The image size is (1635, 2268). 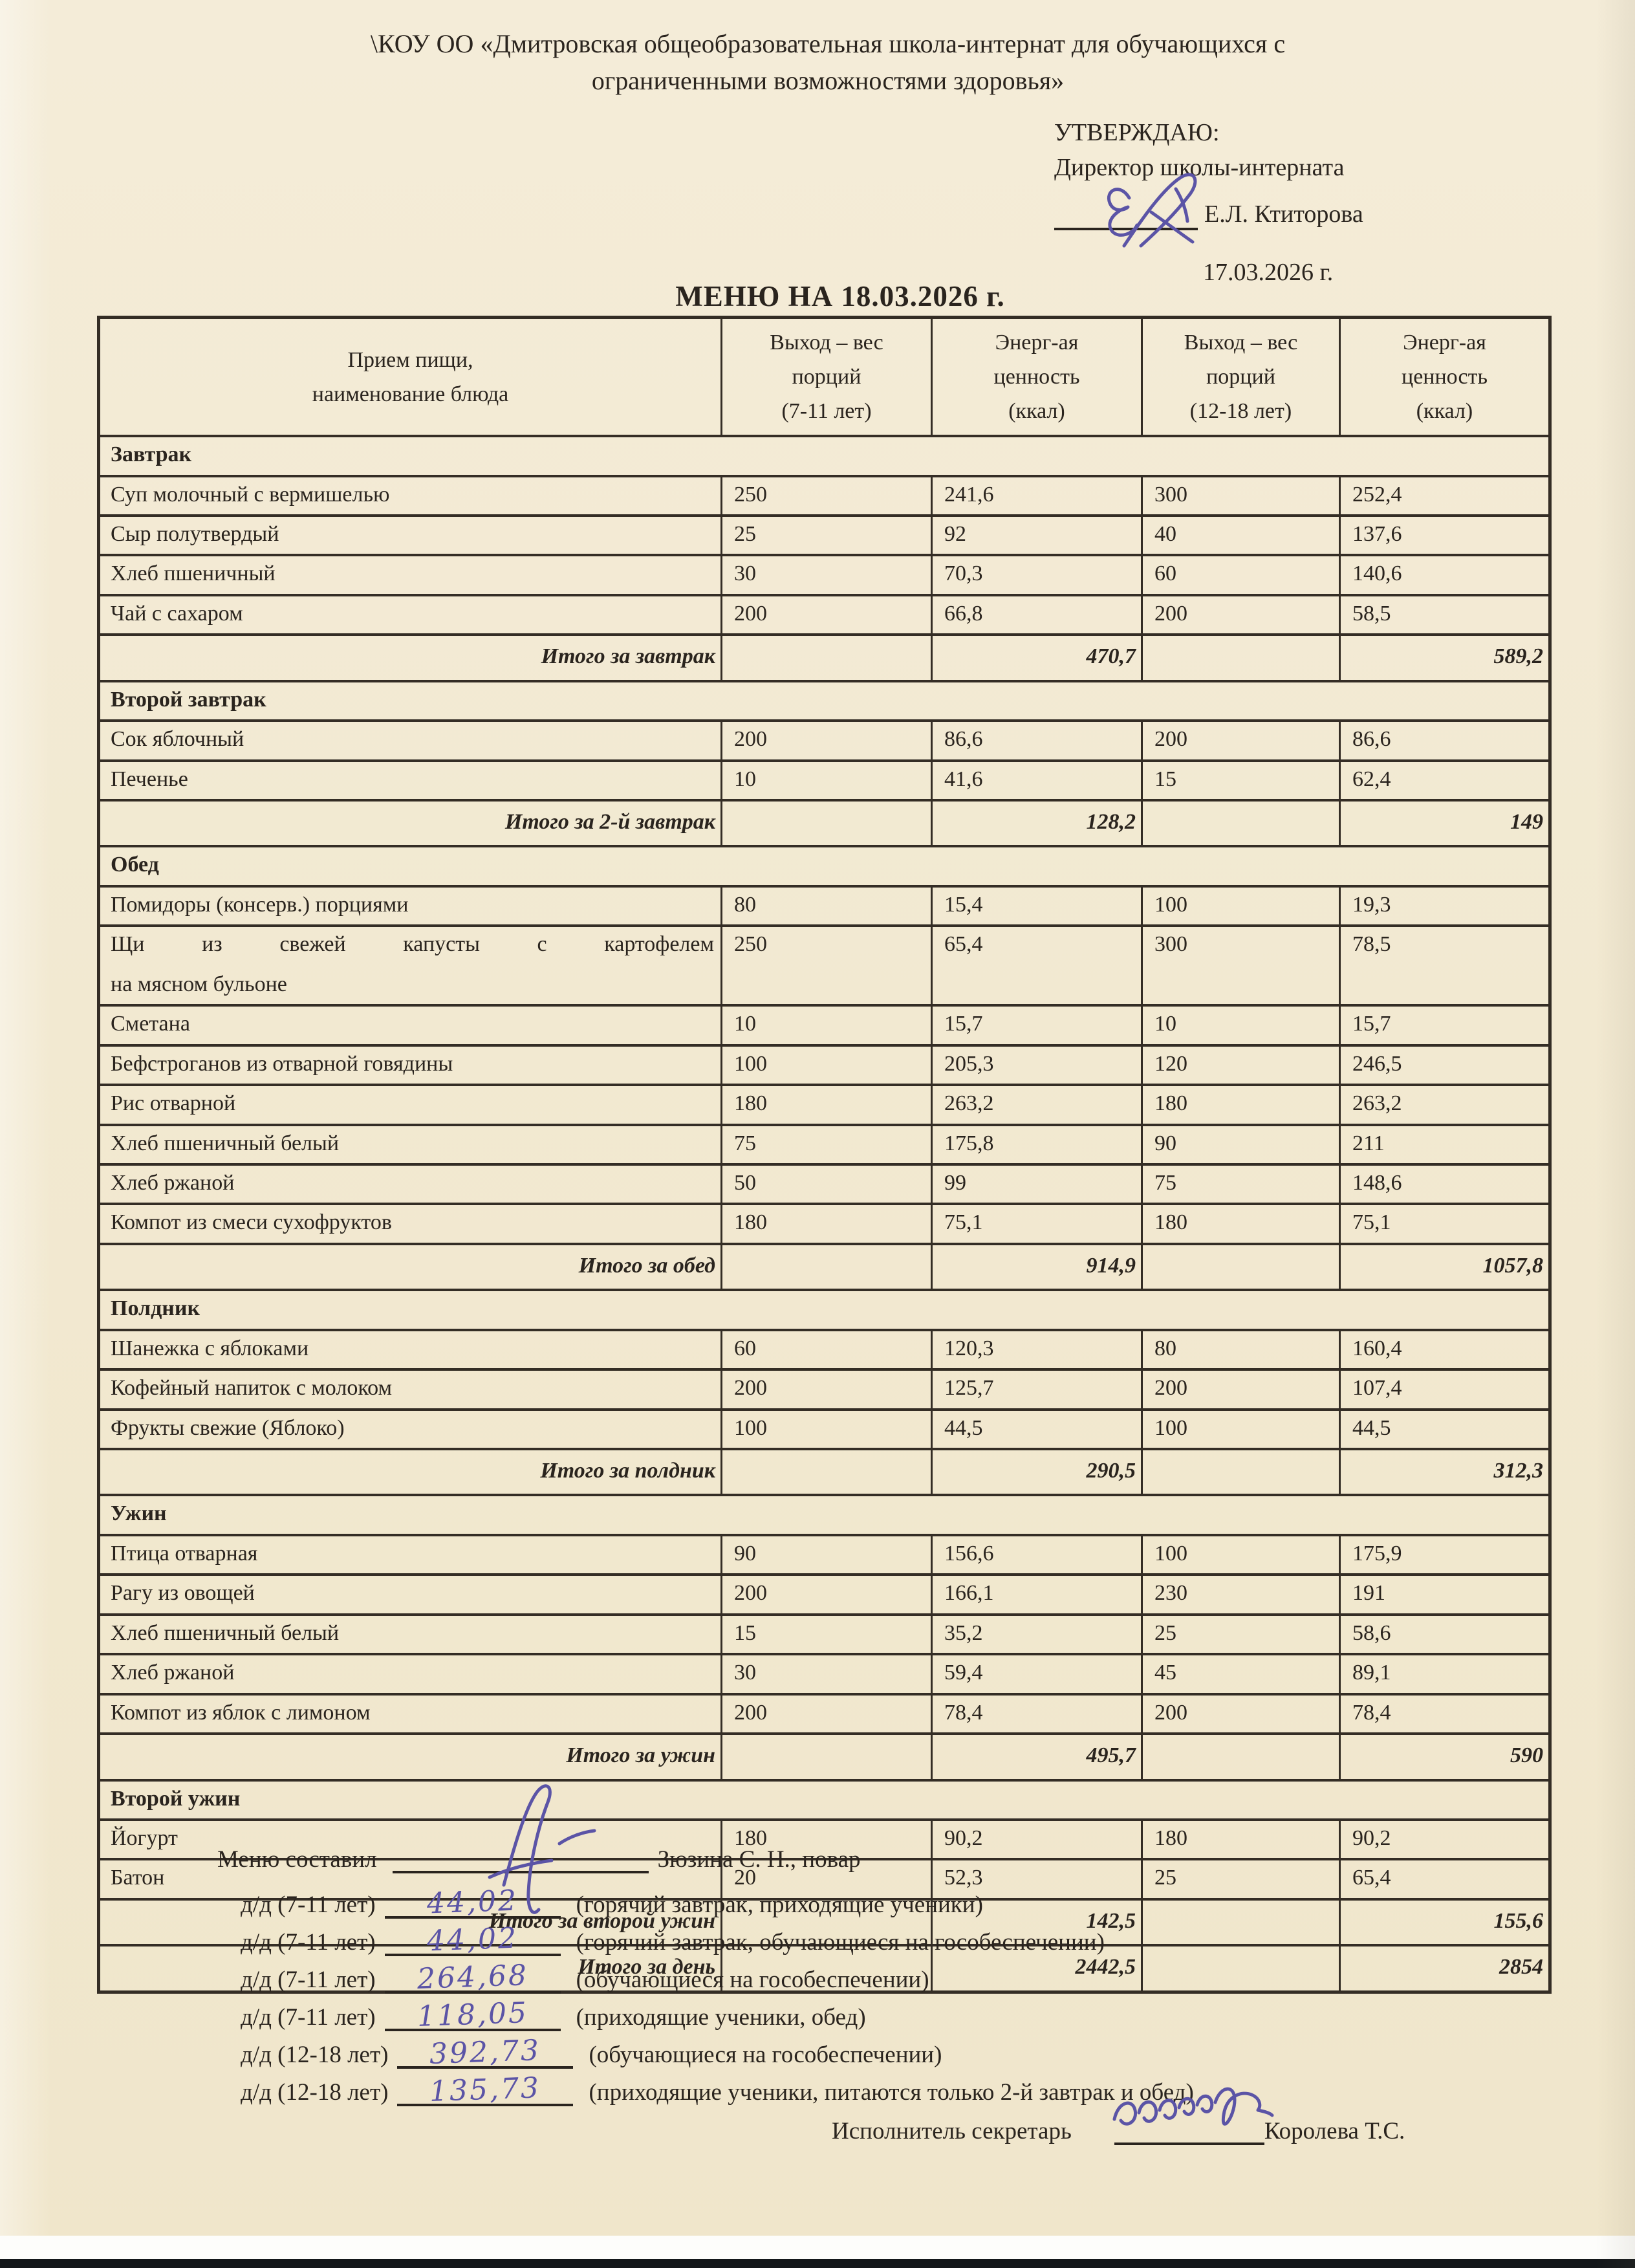 What do you see at coordinates (765, 2055) in the screenshot?
I see `subsidy-note: (обучающиеся на гособеспечении)` at bounding box center [765, 2055].